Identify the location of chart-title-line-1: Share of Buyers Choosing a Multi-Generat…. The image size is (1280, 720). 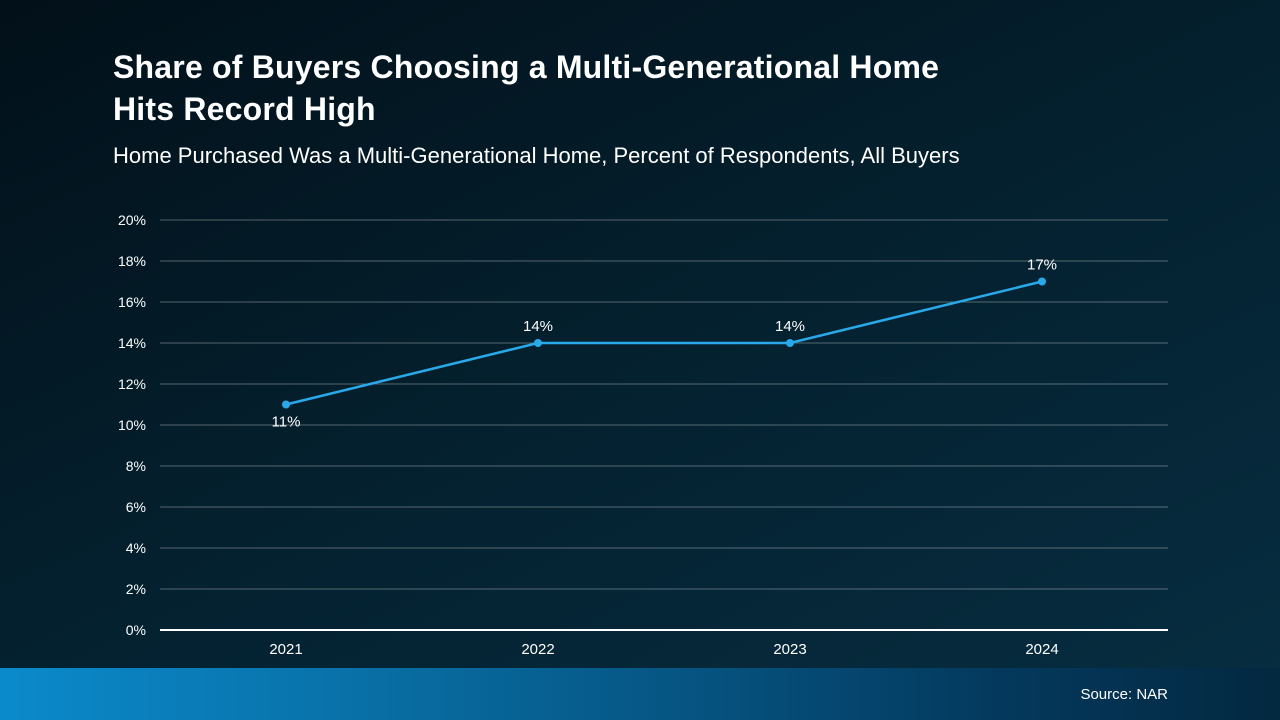
(526, 67).